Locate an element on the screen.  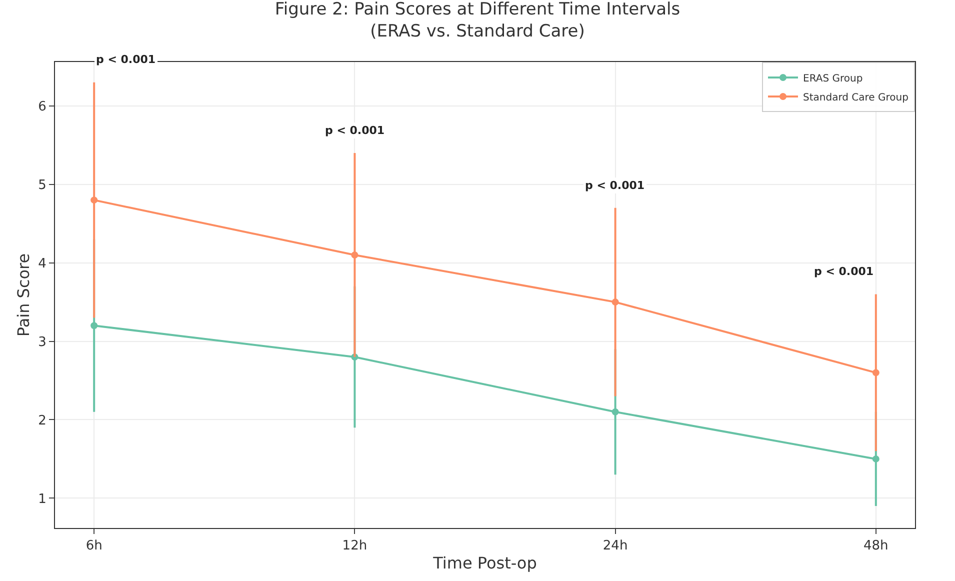
x-tick-label: 24h is located at coordinates (615, 546).